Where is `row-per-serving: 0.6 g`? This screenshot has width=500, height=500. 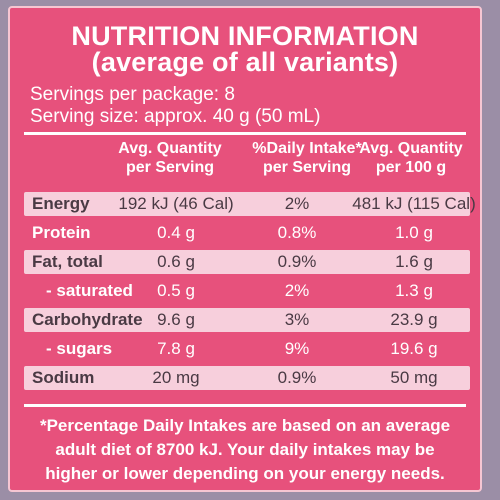 row-per-serving: 0.6 g is located at coordinates (176, 261).